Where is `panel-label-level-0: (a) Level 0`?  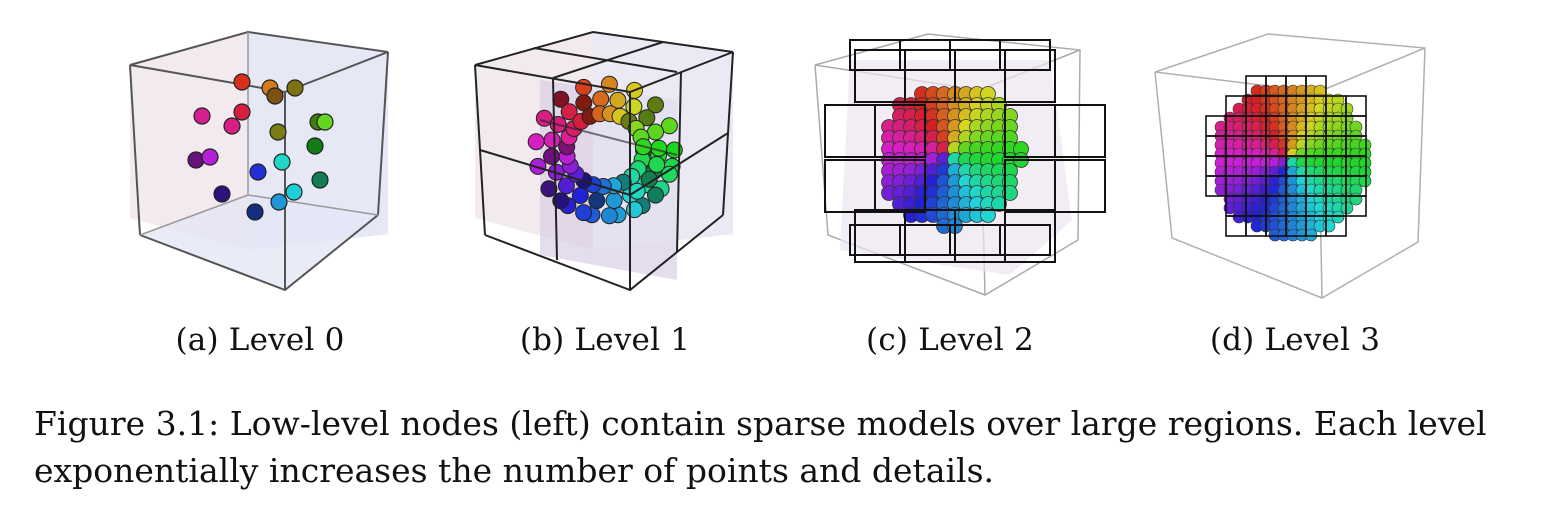
panel-label-level-0: (a) Level 0 is located at coordinates (260, 340).